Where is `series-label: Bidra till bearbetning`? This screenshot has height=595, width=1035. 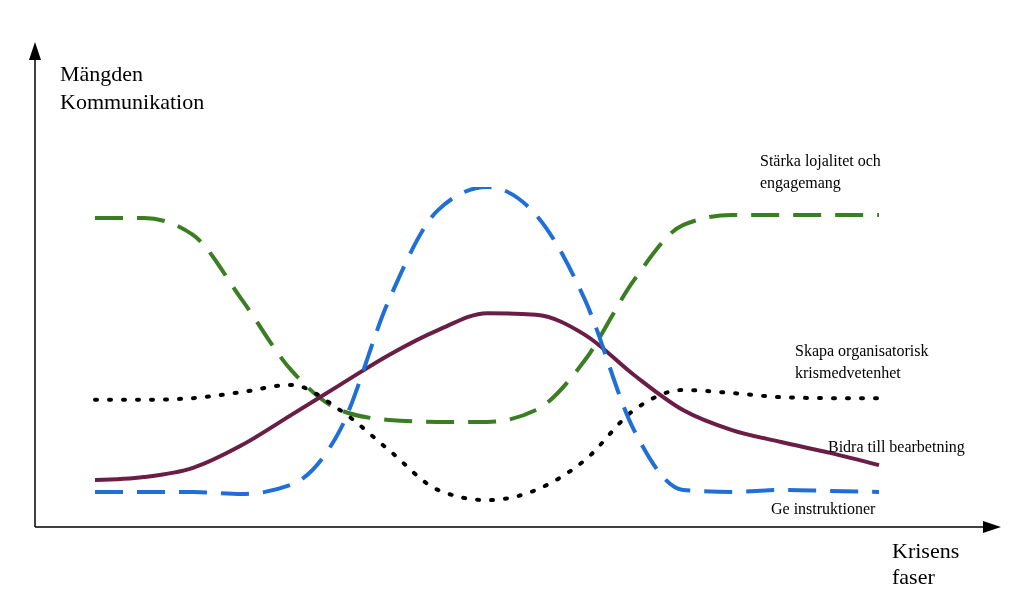 series-label: Bidra till bearbetning is located at coordinates (897, 447).